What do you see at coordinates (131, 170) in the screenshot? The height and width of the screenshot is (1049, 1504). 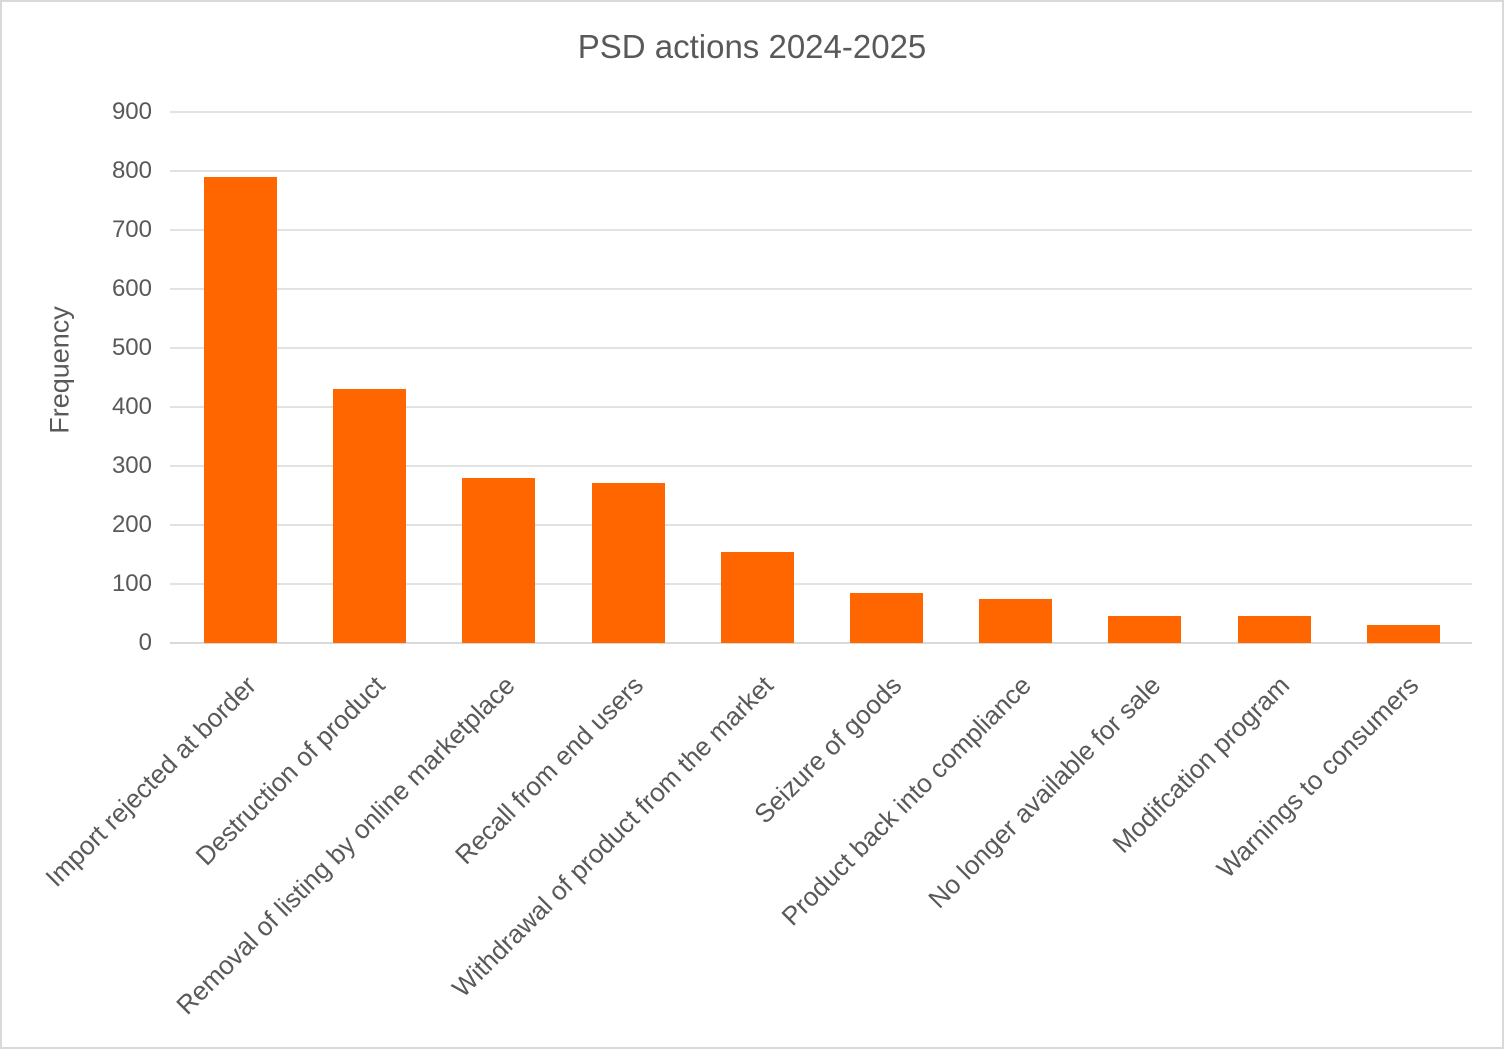 I see `y-tick-label: 800` at bounding box center [131, 170].